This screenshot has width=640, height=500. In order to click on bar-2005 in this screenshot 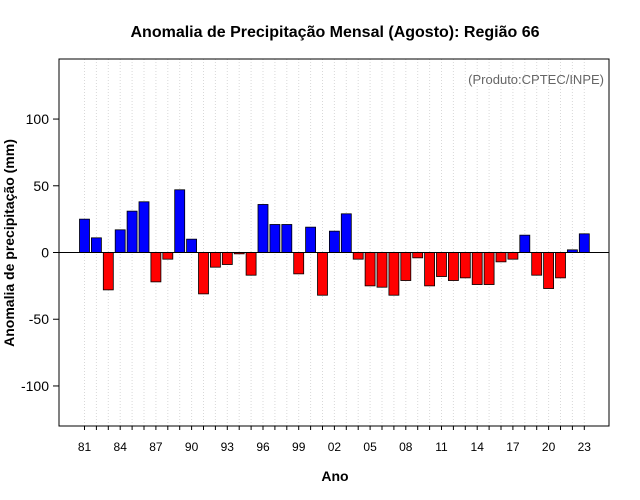, I will do `click(370, 269)`.